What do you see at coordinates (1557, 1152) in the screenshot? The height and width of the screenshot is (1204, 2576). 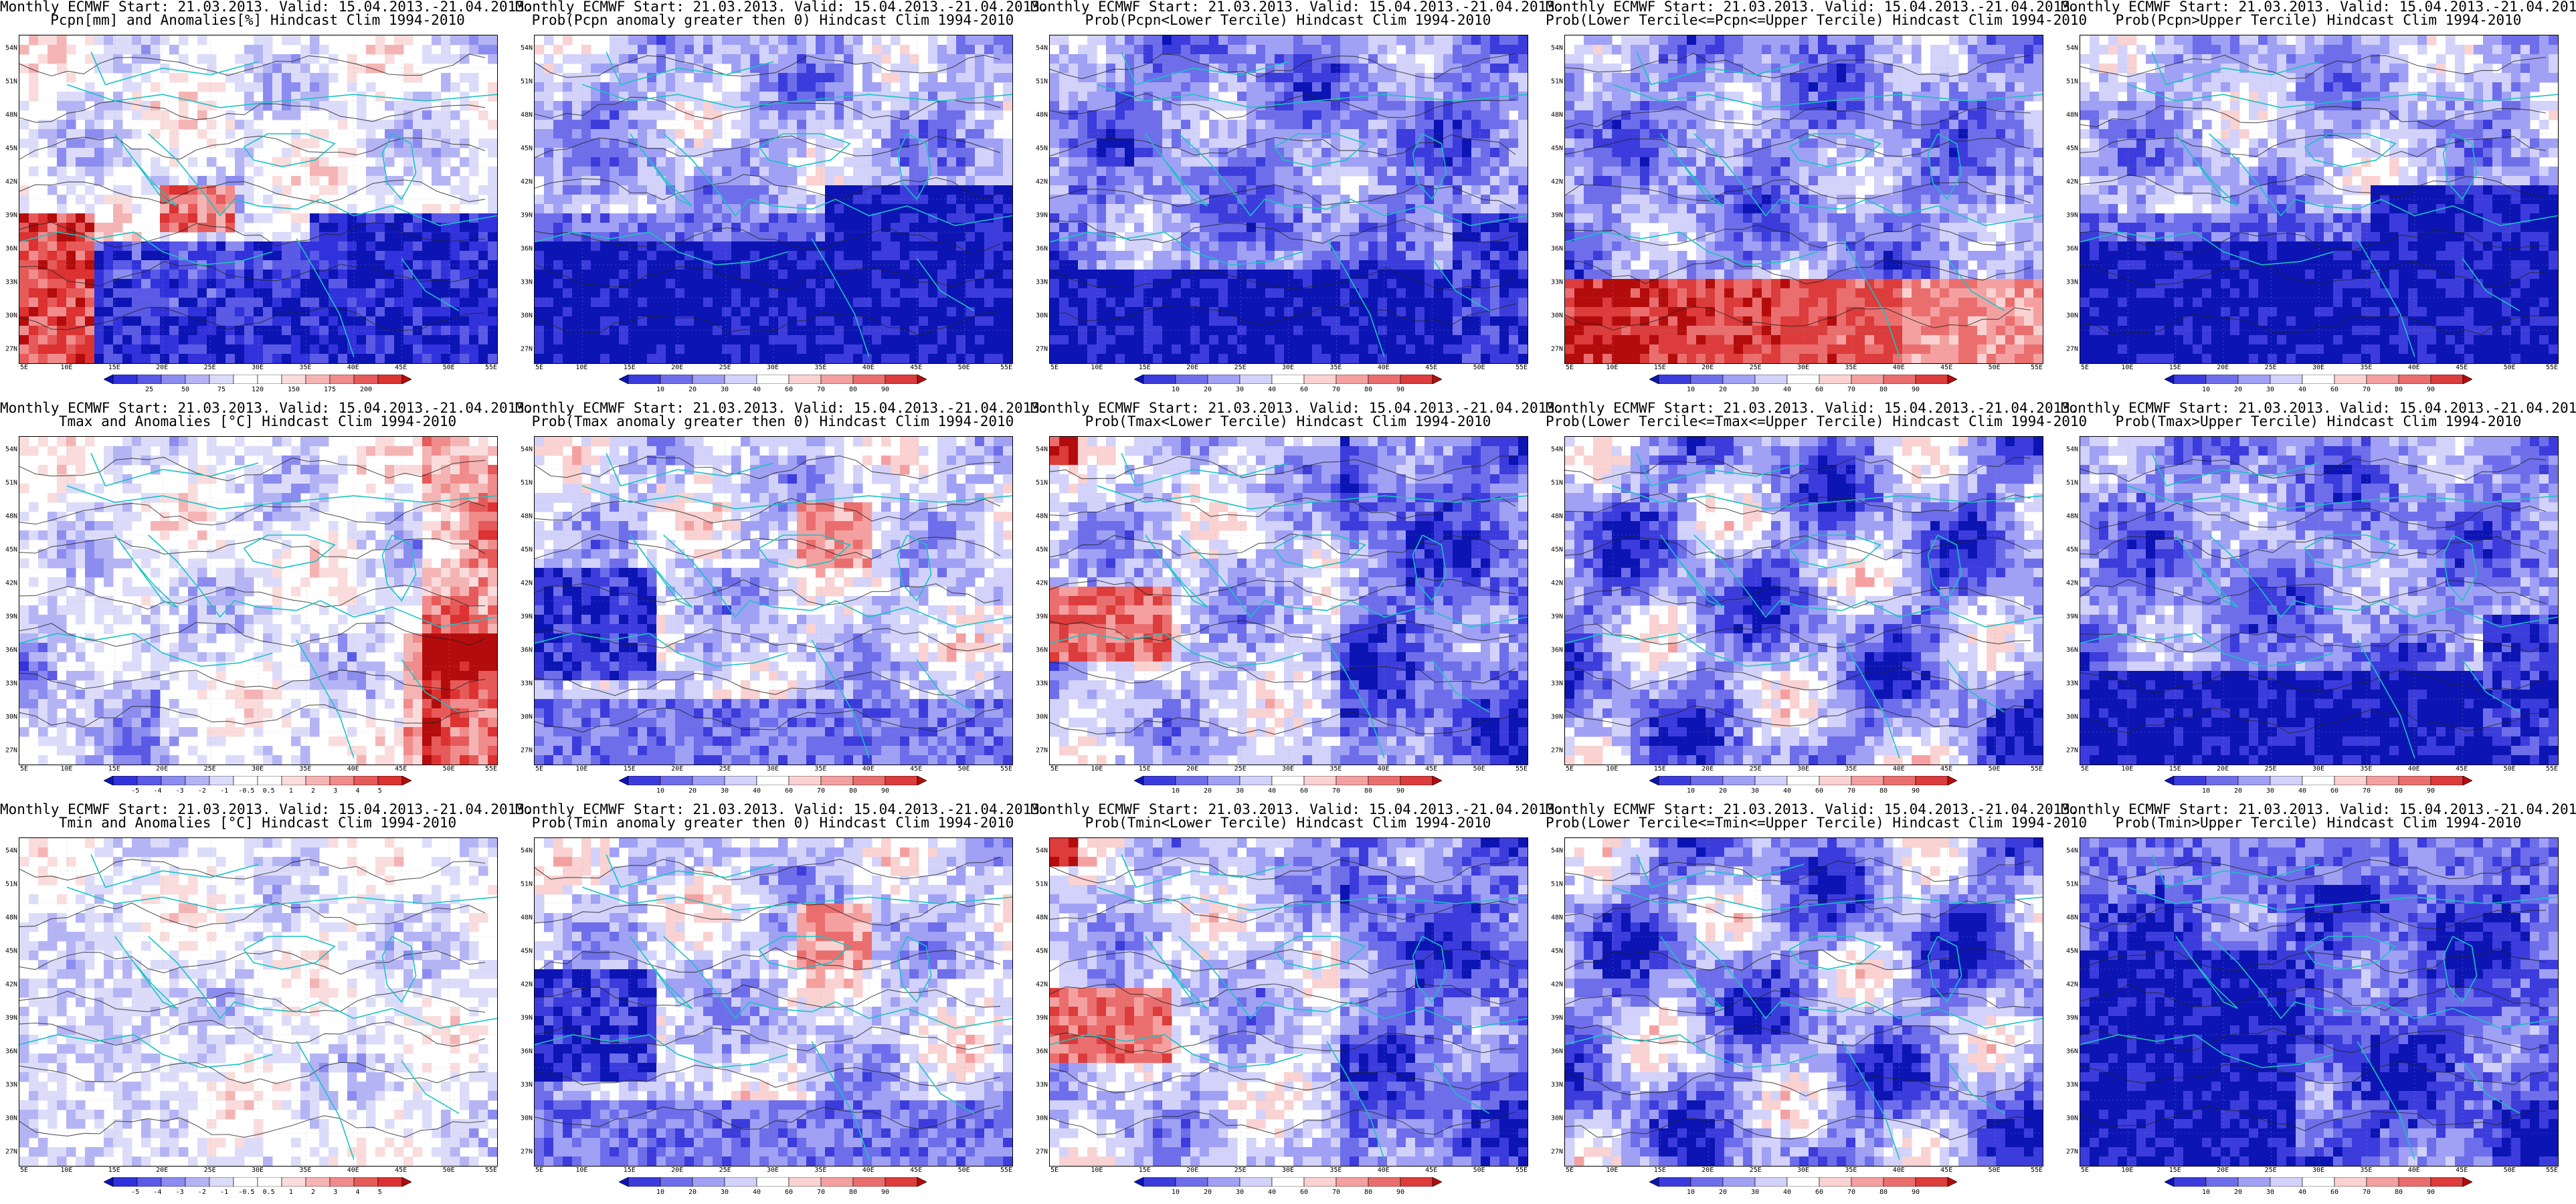 I see `latitude-tick-label: 27N` at bounding box center [1557, 1152].